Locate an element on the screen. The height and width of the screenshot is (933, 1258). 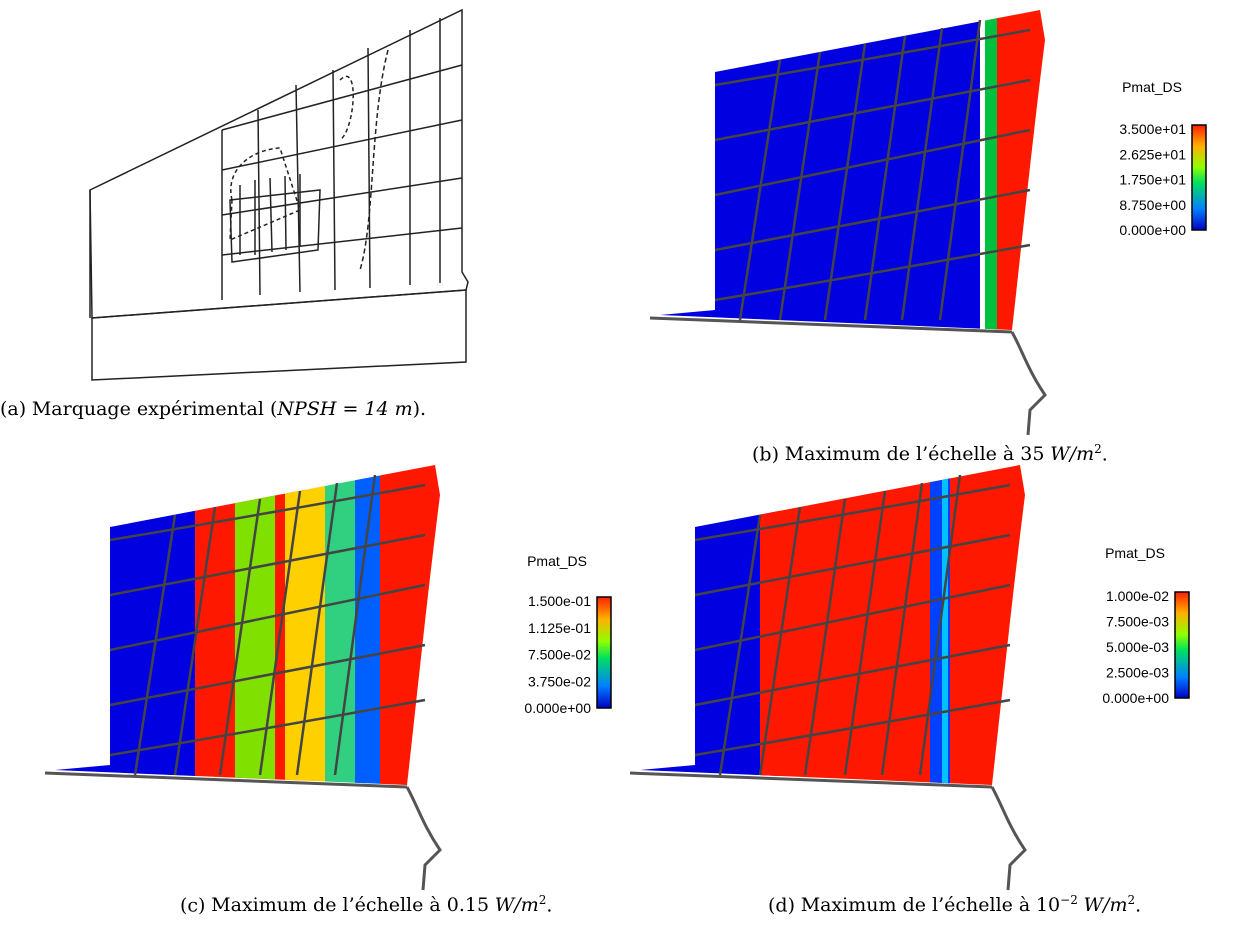
legend-tick-label: 7.500e-03 is located at coordinates (1137, 622).